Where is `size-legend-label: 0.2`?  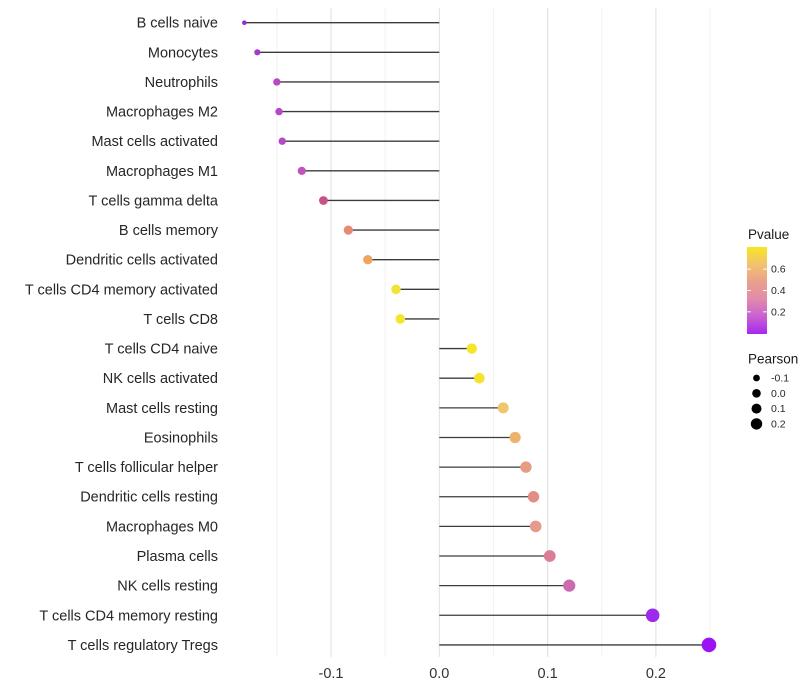 size-legend-label: 0.2 is located at coordinates (778, 424).